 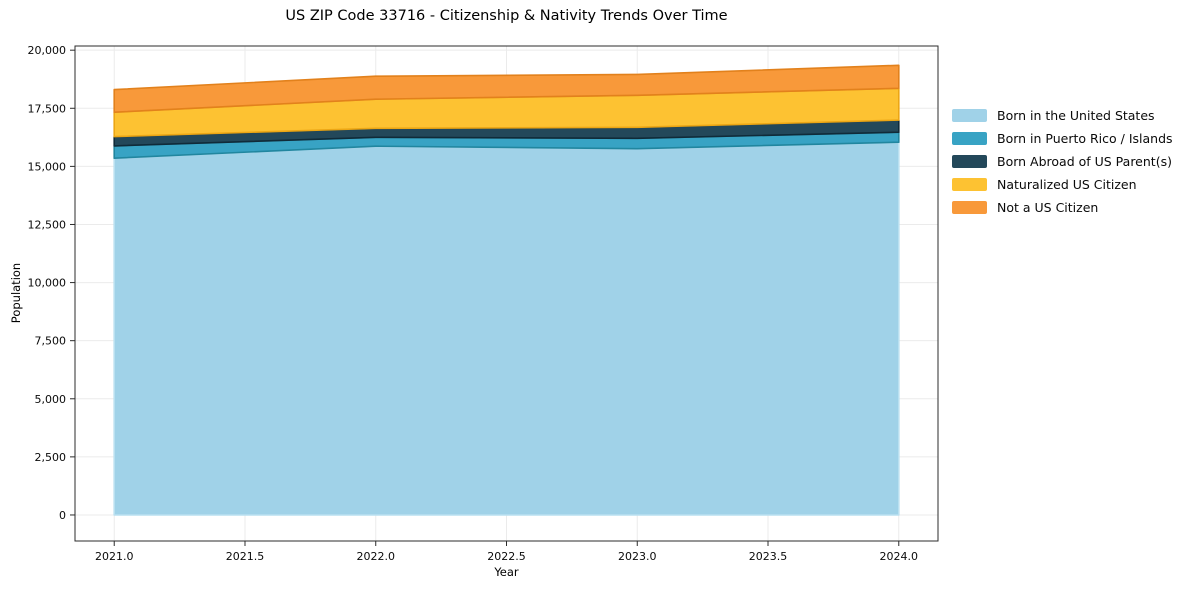 I want to click on y-tick-label: 17,500, so click(x=47, y=108).